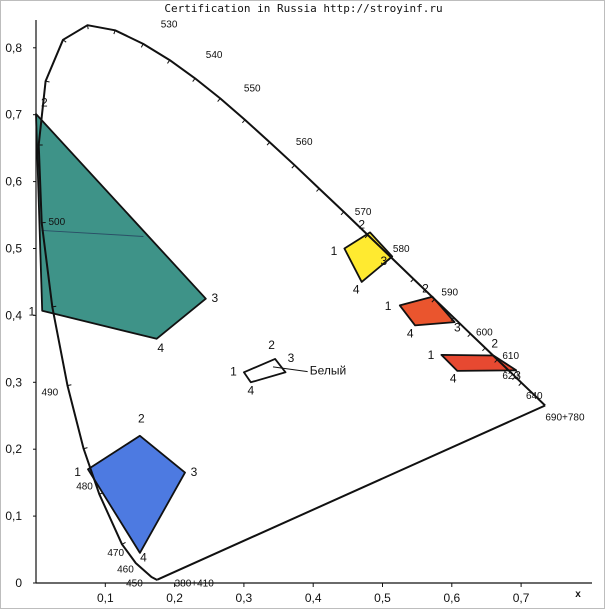 The width and height of the screenshot is (607, 611). Describe the element at coordinates (290, 369) in the screenshot. I see `white-leader-line` at that location.